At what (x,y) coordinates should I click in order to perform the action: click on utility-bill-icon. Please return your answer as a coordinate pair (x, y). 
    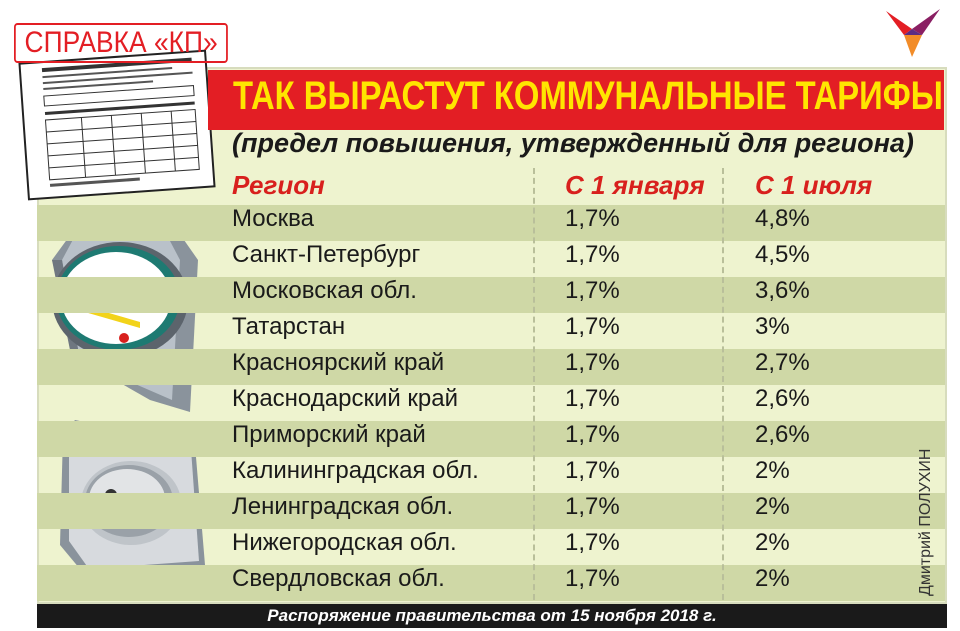
    Looking at the image, I should click on (117, 125).